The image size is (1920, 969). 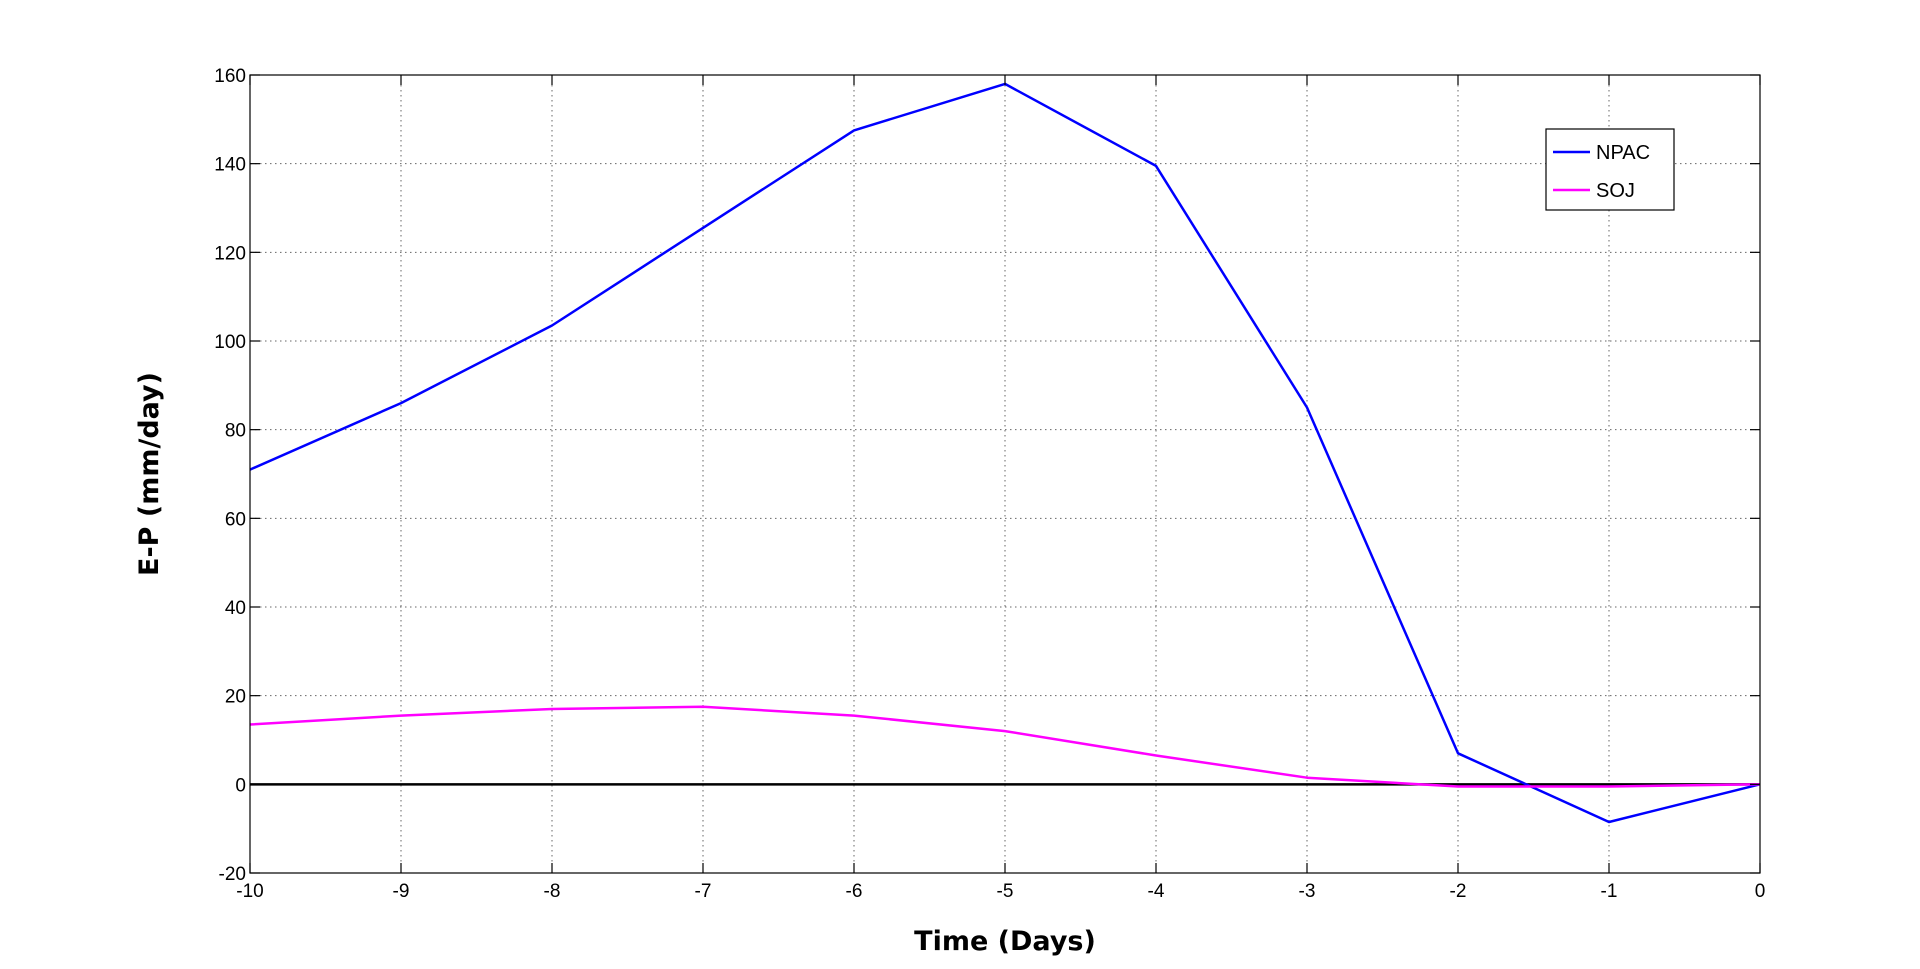 What do you see at coordinates (230, 165) in the screenshot?
I see `y-tick-label: 140` at bounding box center [230, 165].